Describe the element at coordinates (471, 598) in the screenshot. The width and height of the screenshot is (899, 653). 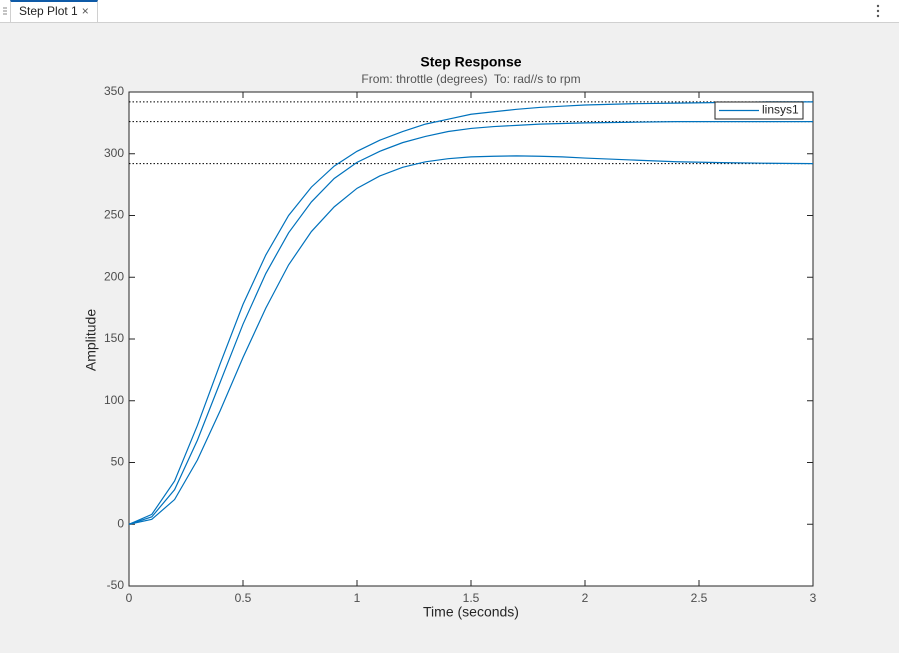
I see `x-tick-label: 1.5` at that location.